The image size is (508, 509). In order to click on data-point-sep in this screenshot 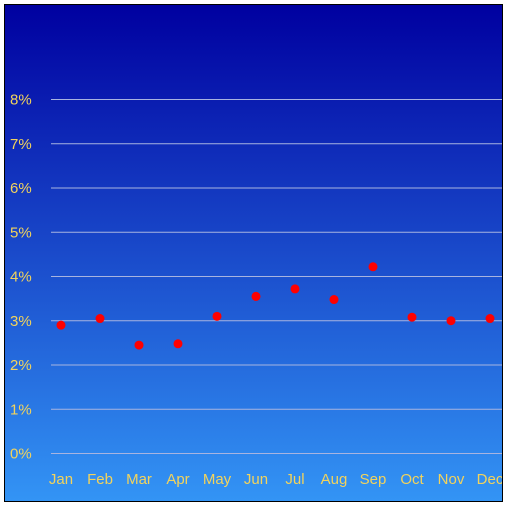, I will do `click(373, 267)`.